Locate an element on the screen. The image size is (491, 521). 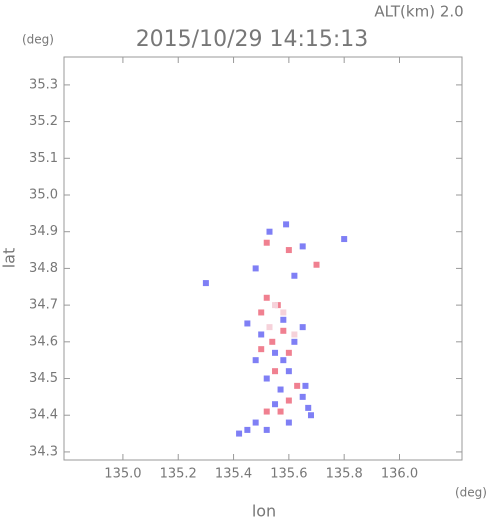
y-axis-label: lat is located at coordinates (9, 258).